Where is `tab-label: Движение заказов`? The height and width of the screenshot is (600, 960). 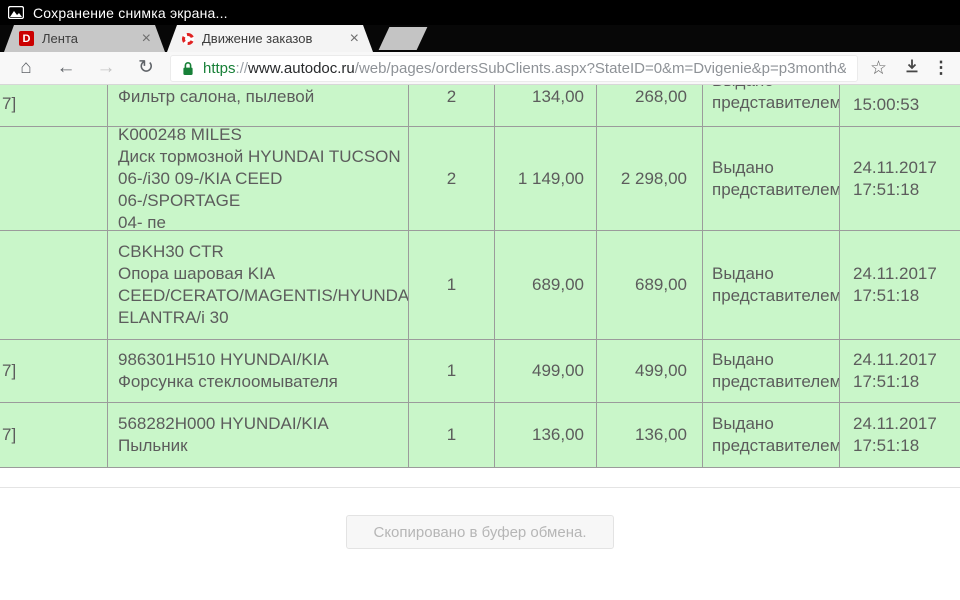 tab-label: Движение заказов is located at coordinates (257, 38).